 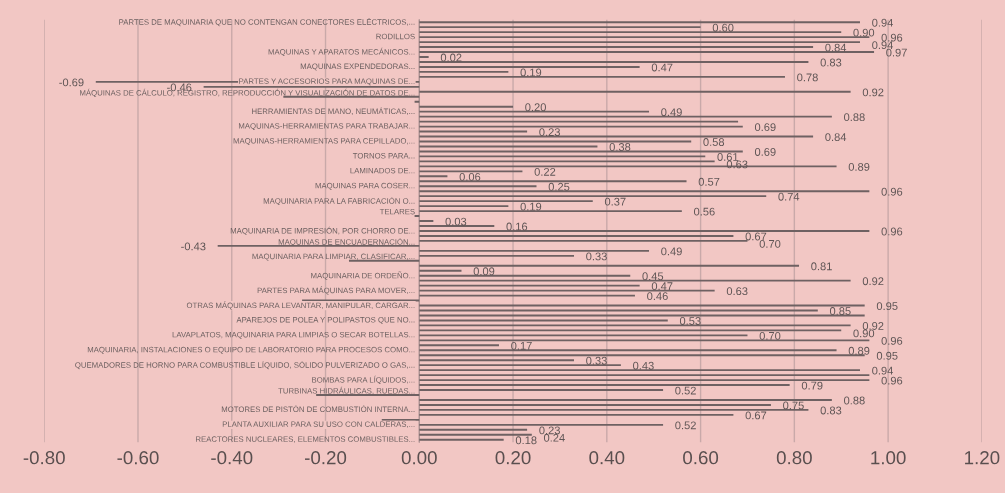 I want to click on x-tick-label: 0.80, so click(x=794, y=458).